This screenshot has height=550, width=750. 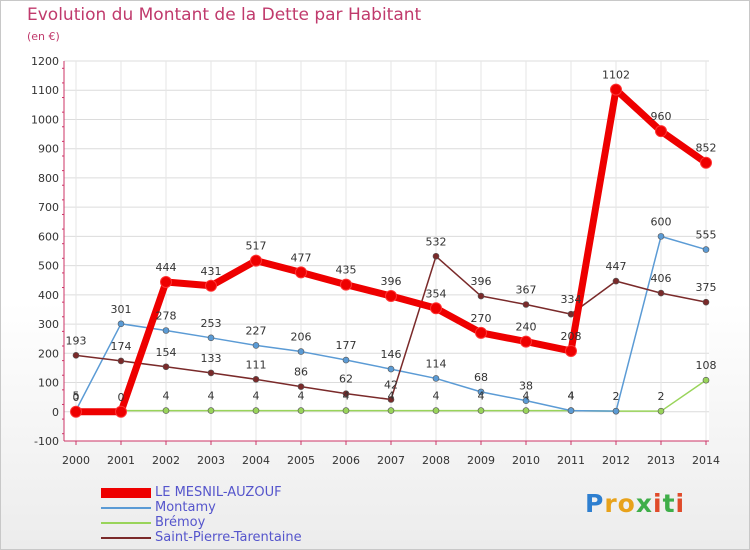 What do you see at coordinates (166, 267) in the screenshot?
I see `data-label: 444` at bounding box center [166, 267].